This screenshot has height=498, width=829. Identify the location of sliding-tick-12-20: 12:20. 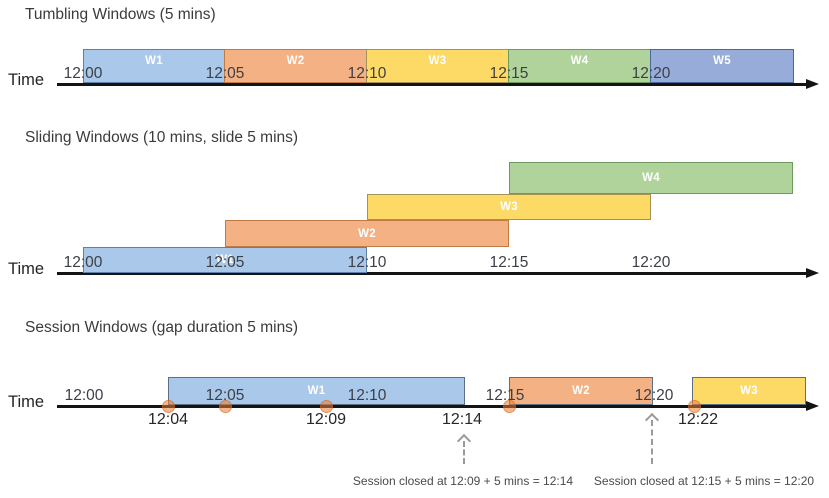
(651, 262).